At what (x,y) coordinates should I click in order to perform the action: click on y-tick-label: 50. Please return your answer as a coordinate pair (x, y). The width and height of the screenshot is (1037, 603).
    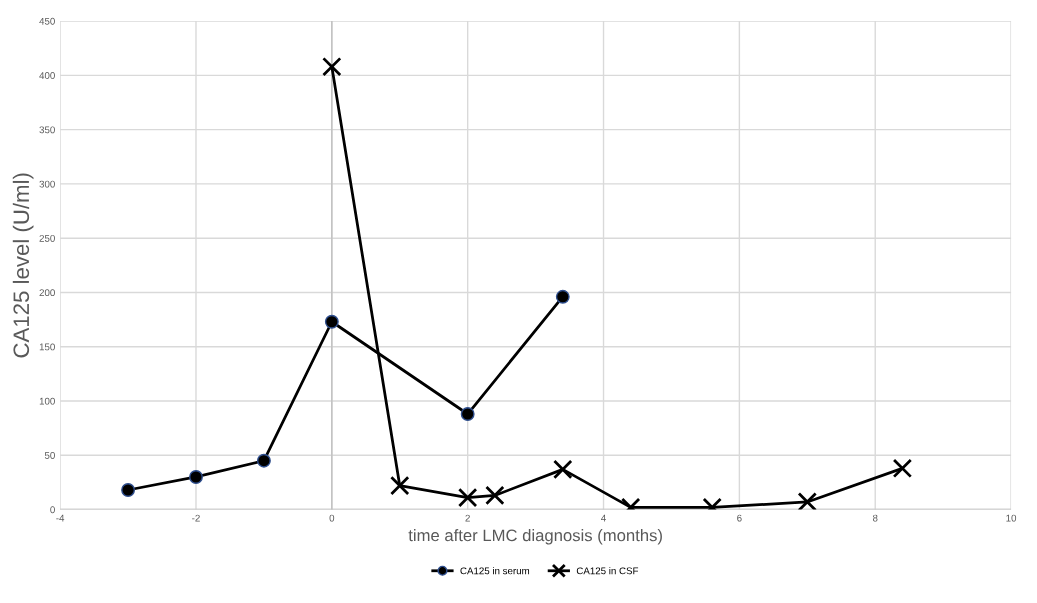
    Looking at the image, I should click on (49, 455).